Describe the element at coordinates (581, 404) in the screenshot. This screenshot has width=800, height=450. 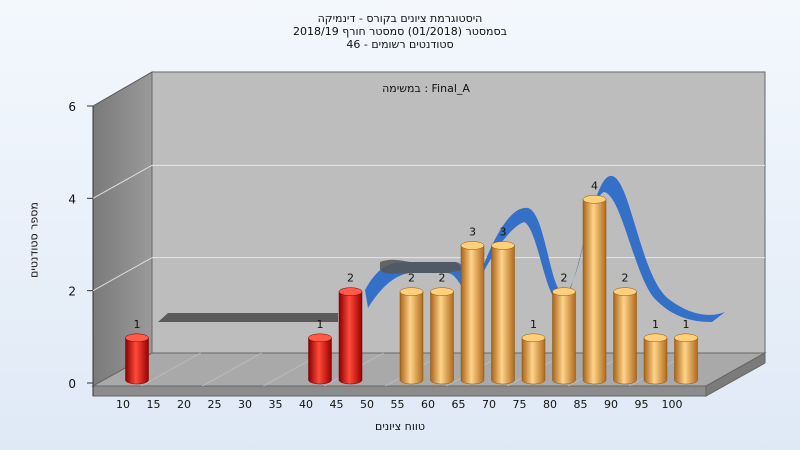
I see `x-tick-label: 85` at that location.